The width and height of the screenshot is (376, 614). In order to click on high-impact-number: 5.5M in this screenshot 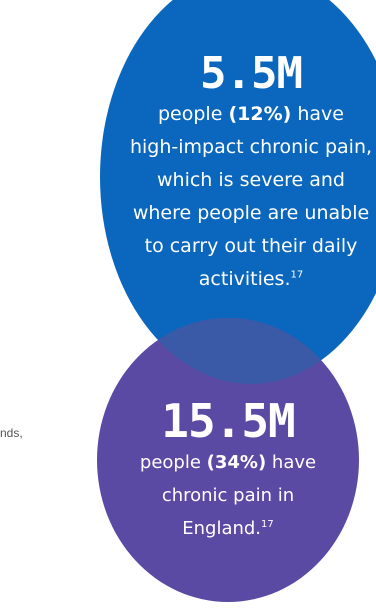, I will do `click(251, 73)`.